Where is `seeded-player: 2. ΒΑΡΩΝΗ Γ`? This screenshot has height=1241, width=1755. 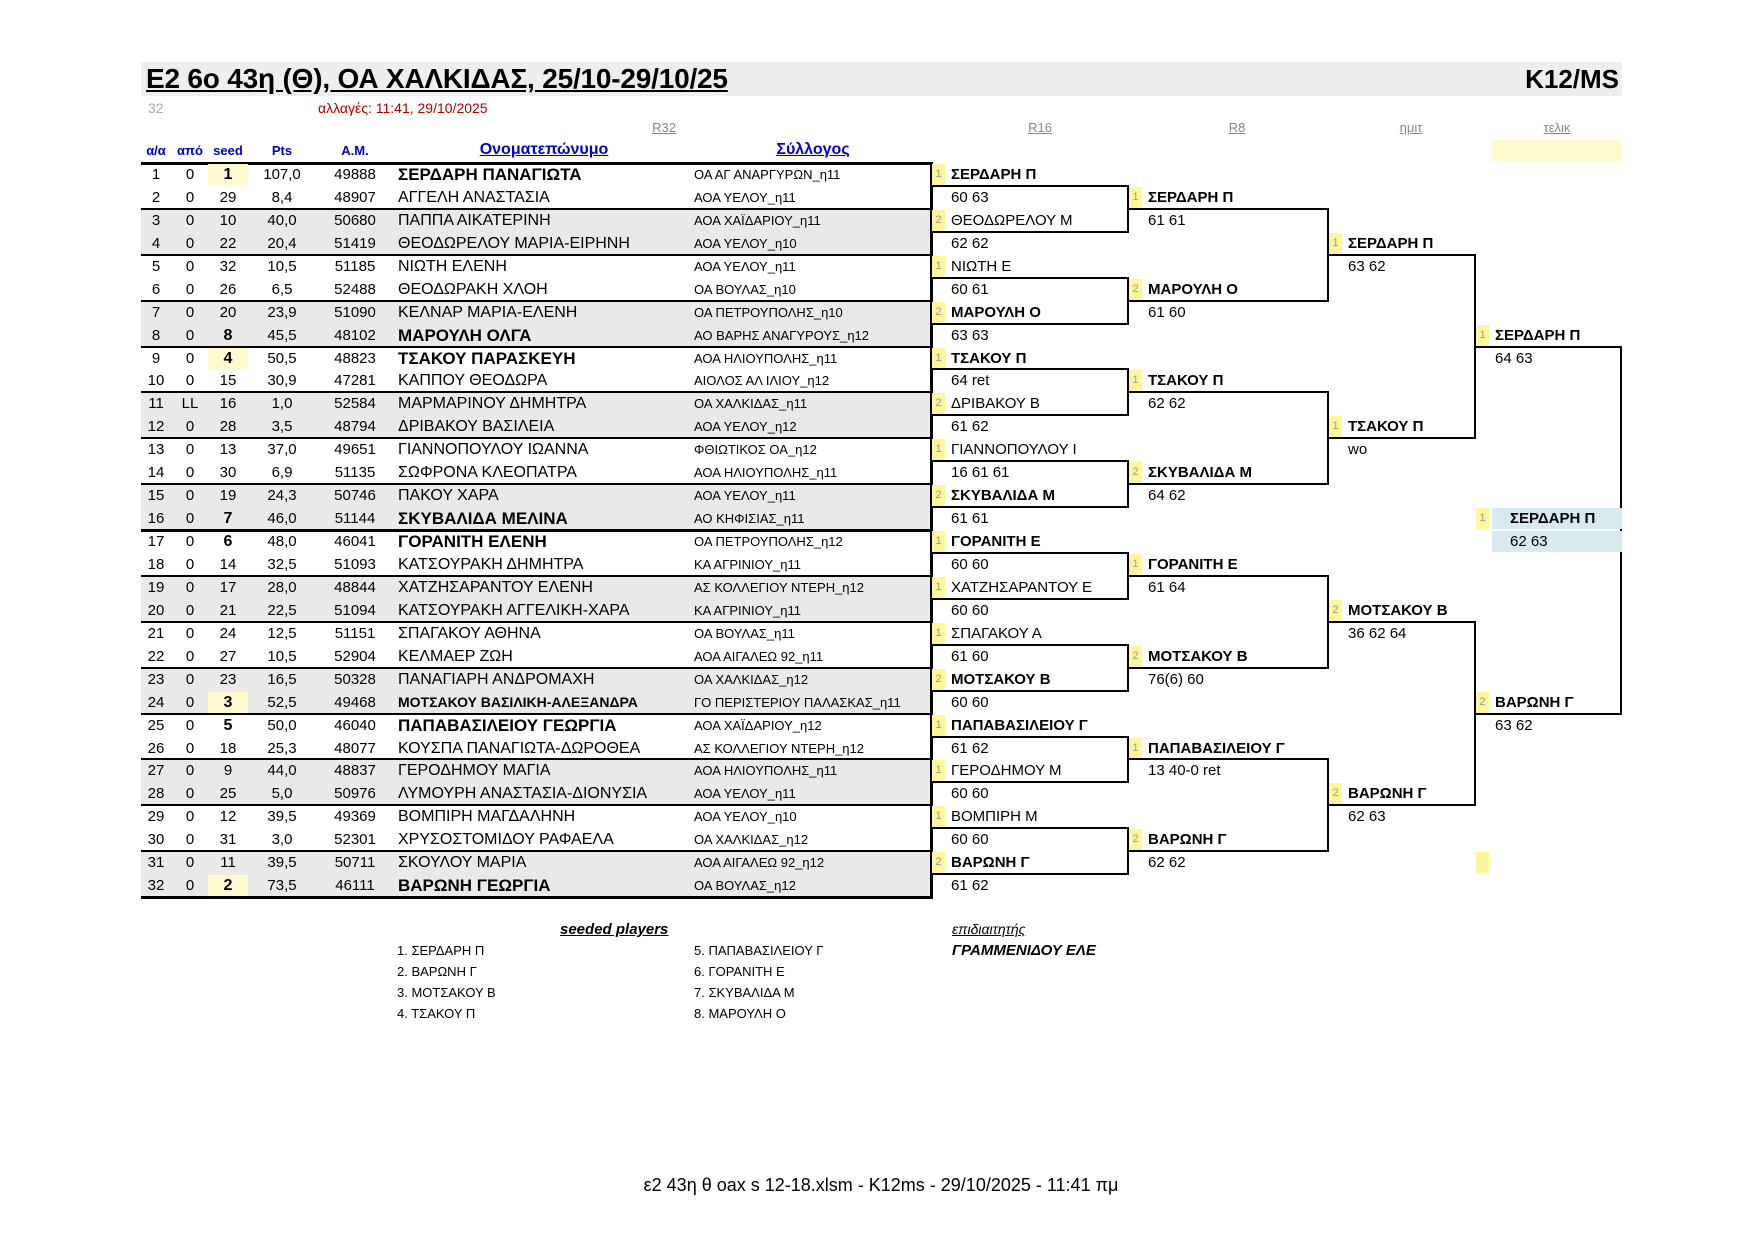
seeded-player: 2. ΒΑΡΩΝΗ Γ is located at coordinates (437, 971).